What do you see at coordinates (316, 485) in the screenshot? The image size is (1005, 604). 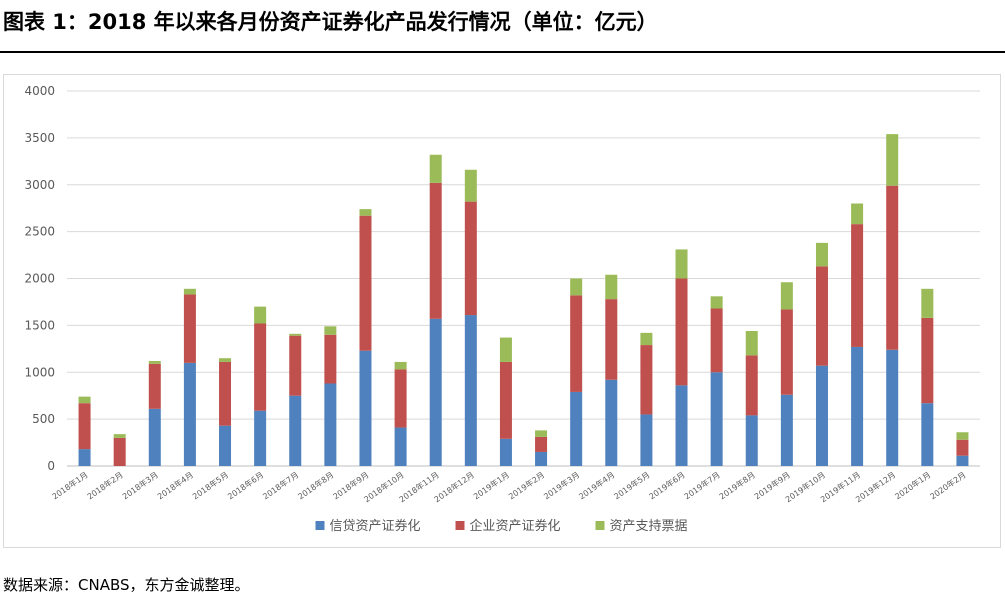 I see `x-tick-label: 2018年8月` at bounding box center [316, 485].